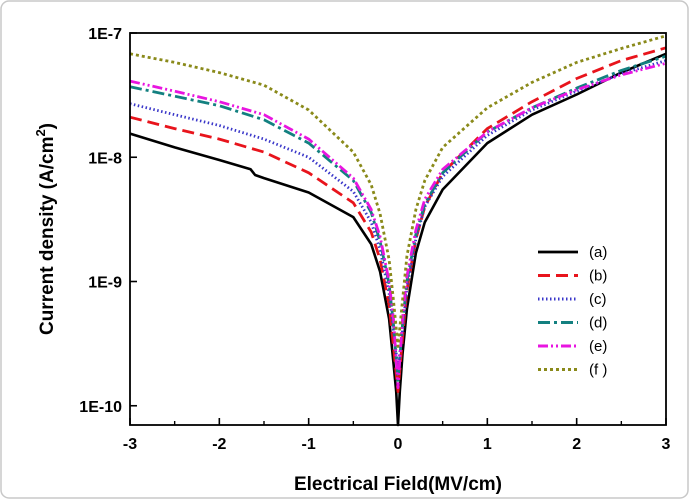 The image size is (689, 504). Describe the element at coordinates (598, 346) in the screenshot. I see `legend-label-5: (e)` at that location.